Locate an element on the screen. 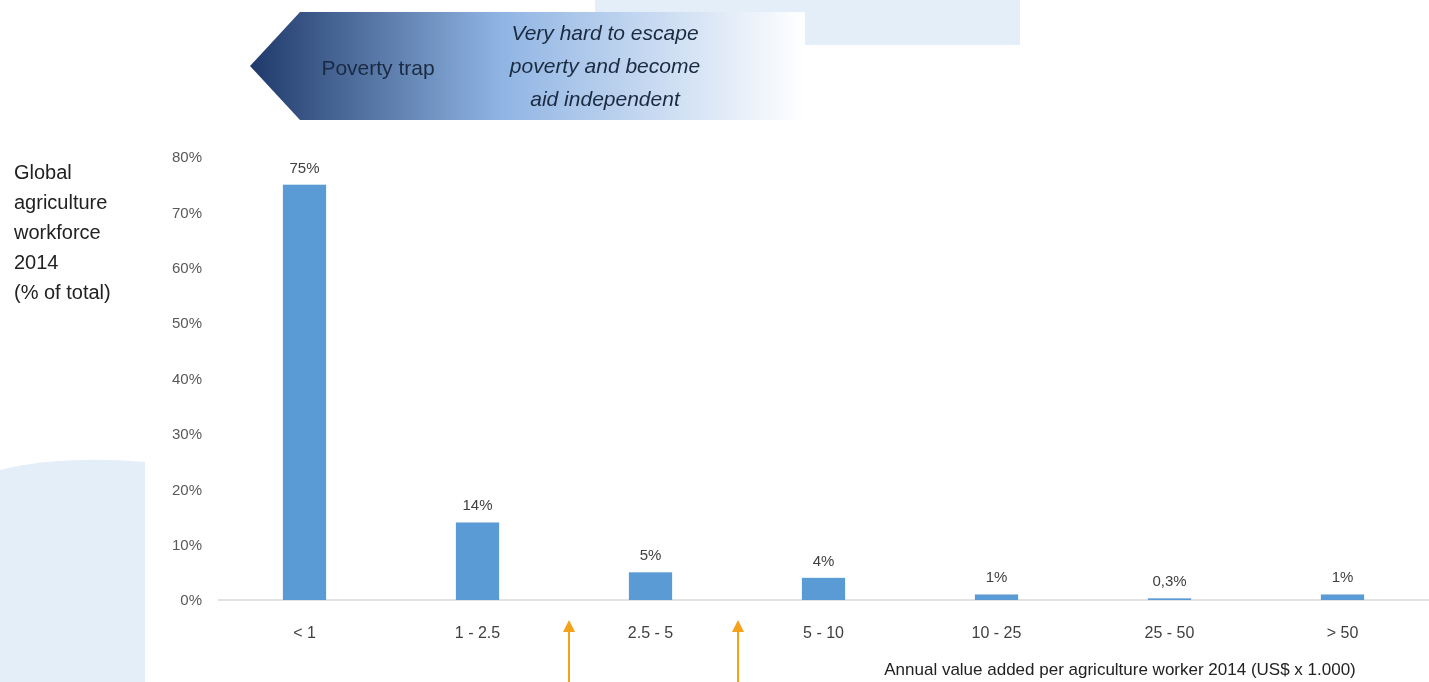 The height and width of the screenshot is (682, 1429). x-tick-label: > 50 is located at coordinates (1342, 632).